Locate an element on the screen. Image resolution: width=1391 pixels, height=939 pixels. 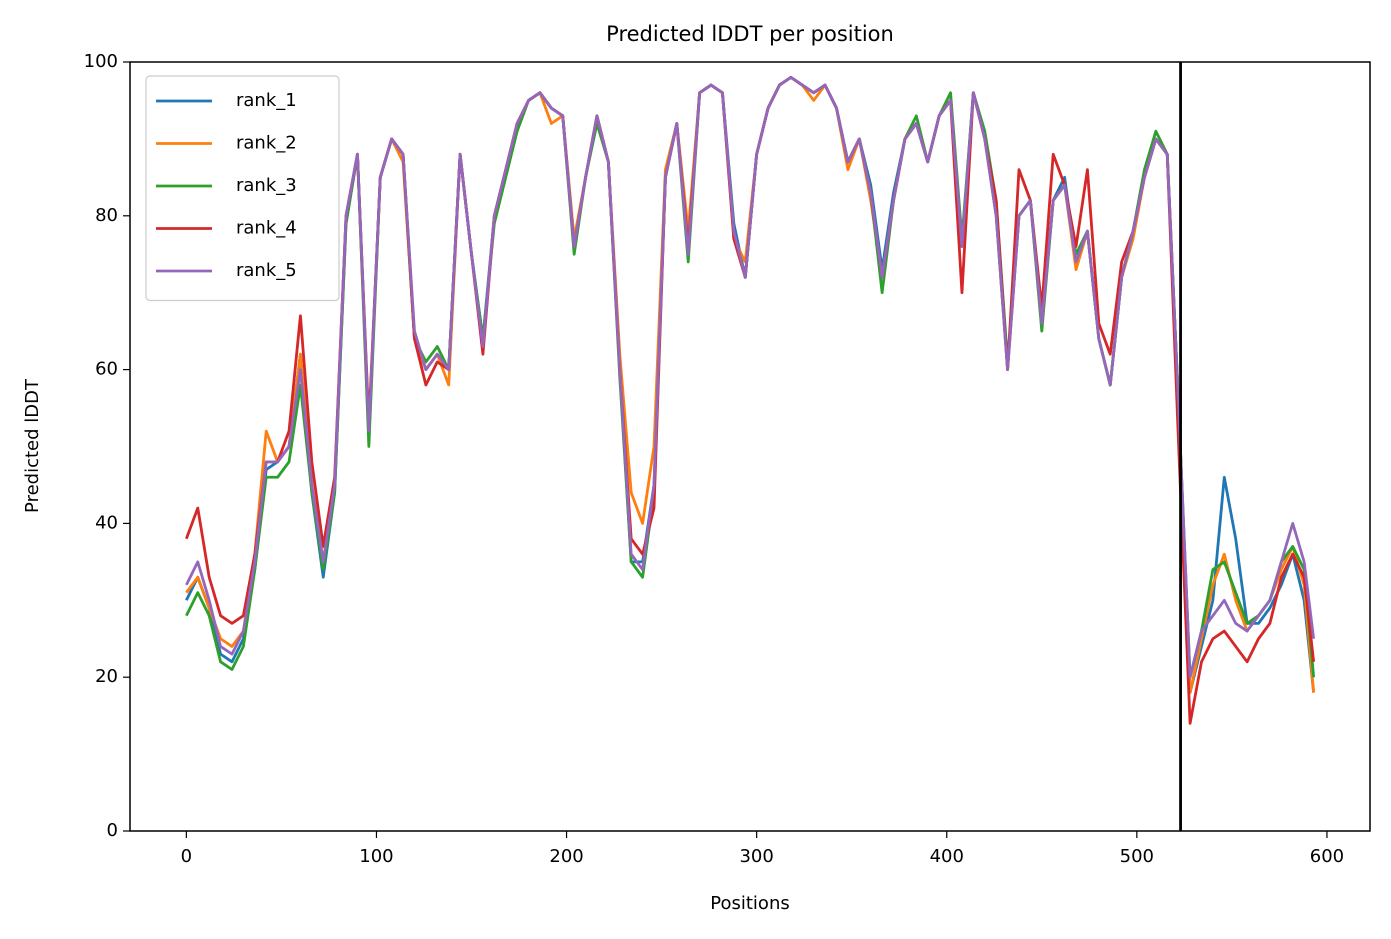
chart-title: Predicted lDDT per position is located at coordinates (750, 34).